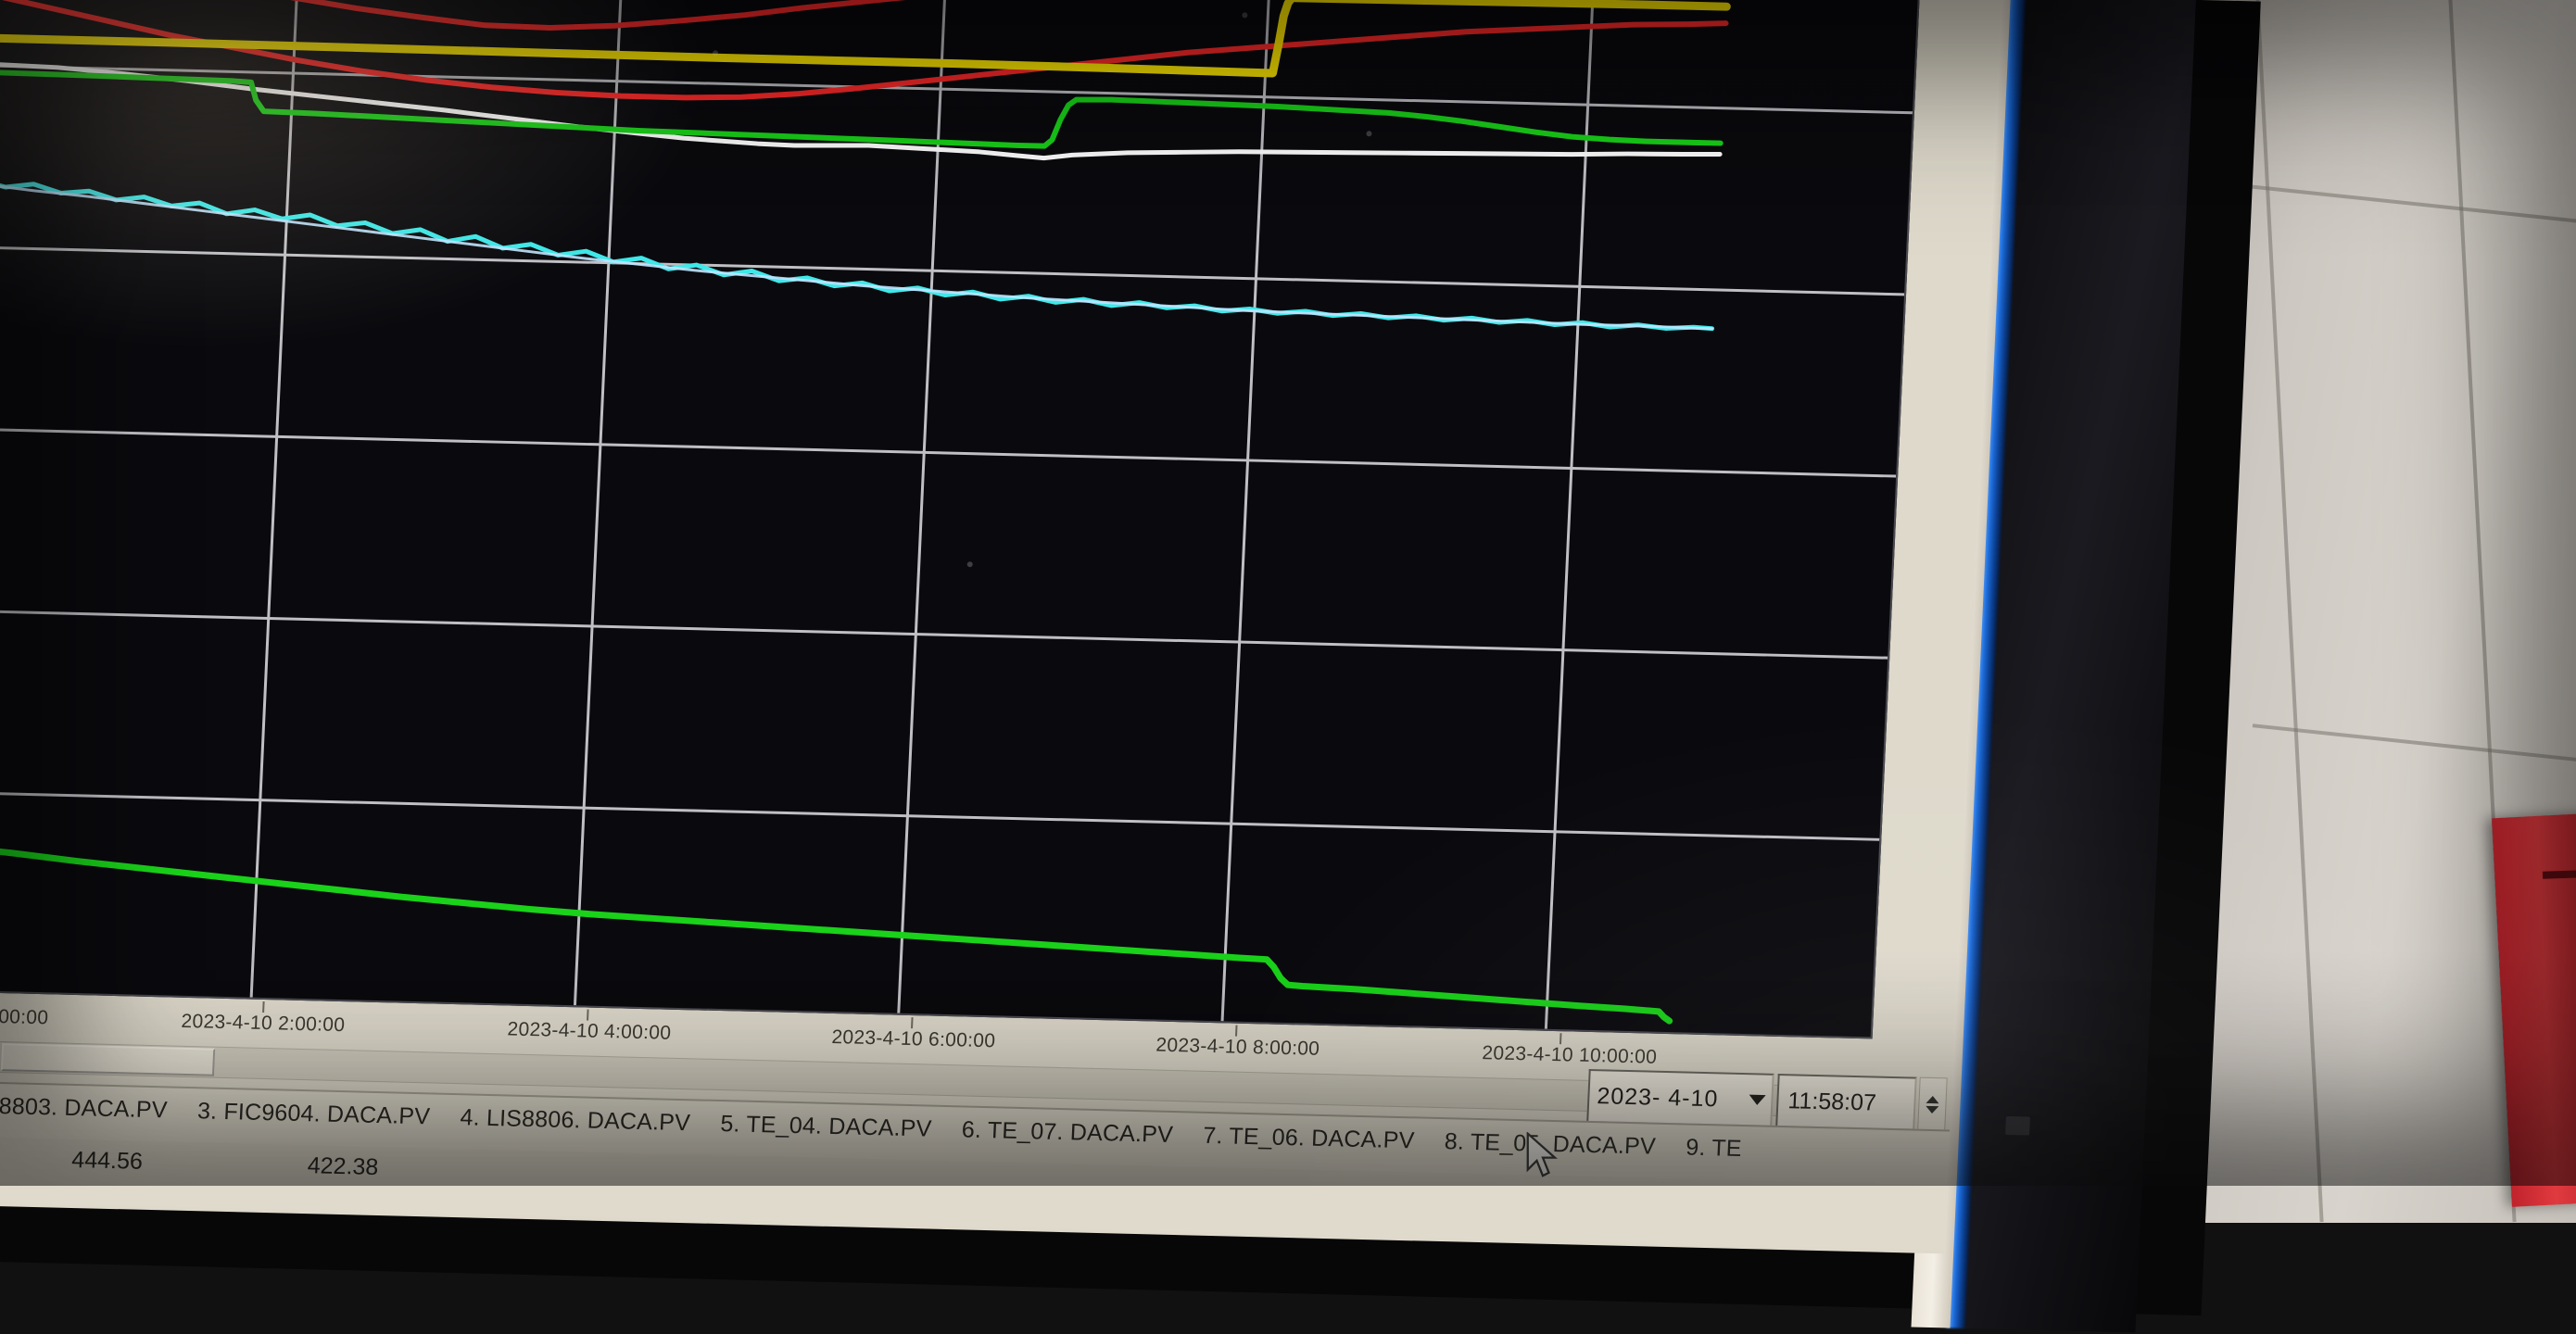  Describe the element at coordinates (1658, 1098) in the screenshot. I see `date-picker-value: 2023- 4-10` at that location.